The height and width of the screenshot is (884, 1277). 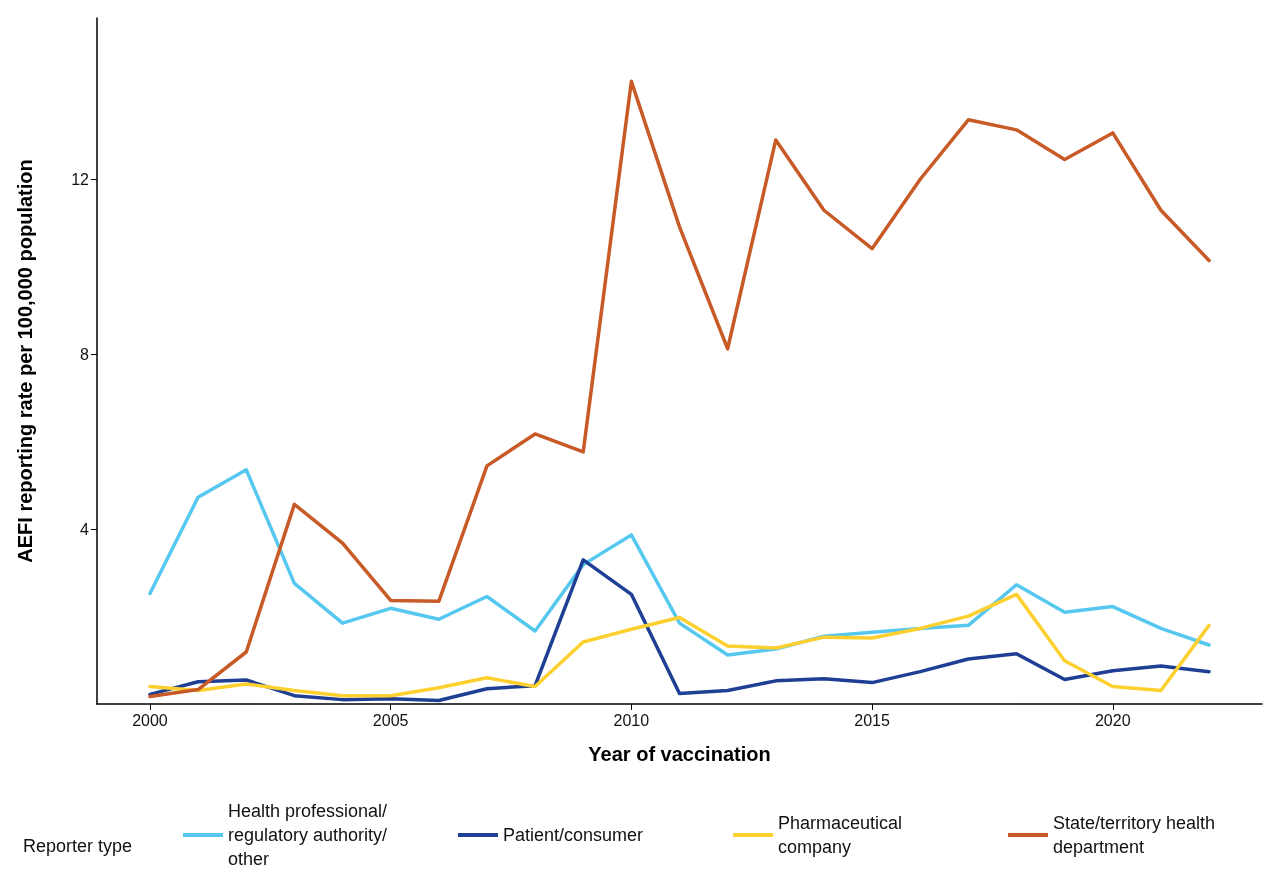 What do you see at coordinates (843, 835) in the screenshot?
I see `legend-label: Pharmaceutical company` at bounding box center [843, 835].